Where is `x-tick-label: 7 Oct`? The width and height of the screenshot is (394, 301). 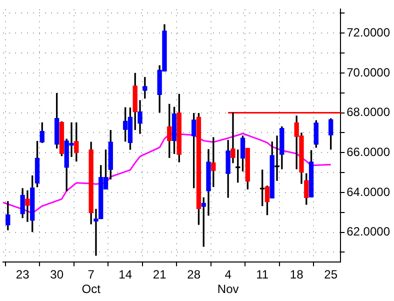 x-tick-label: 7 Oct is located at coordinates (92, 282).